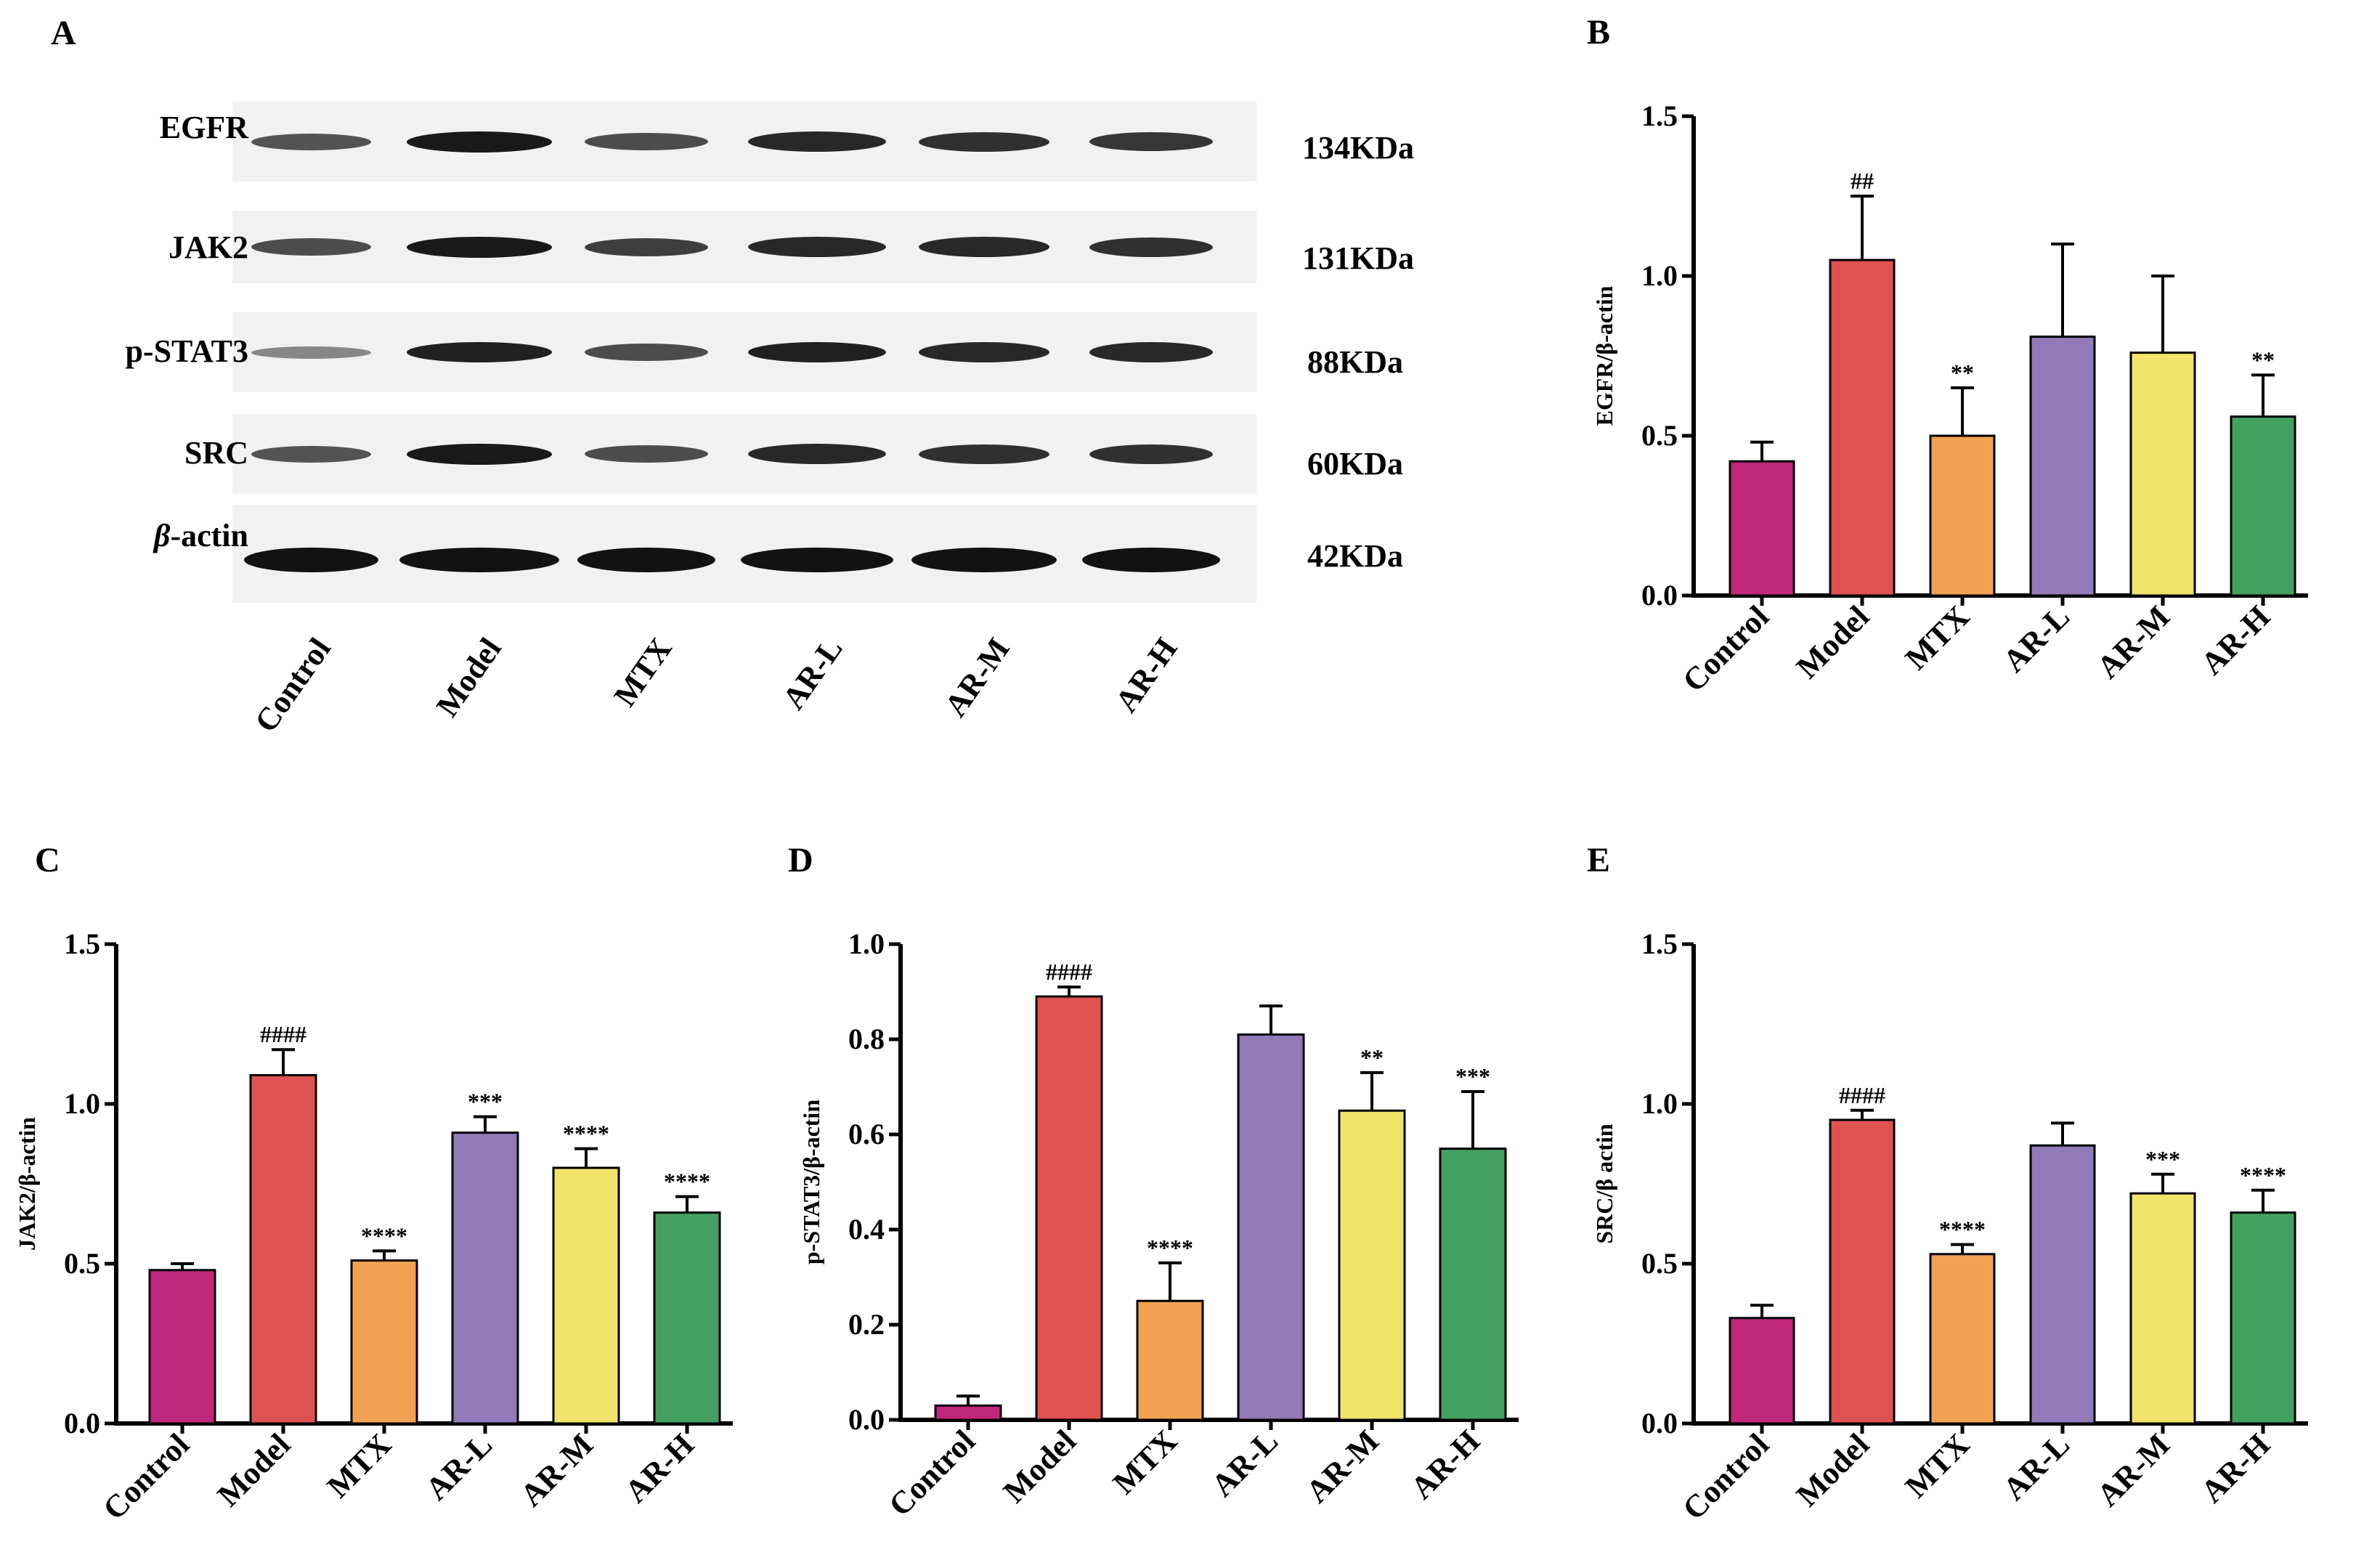 The height and width of the screenshot is (1568, 2356). Describe the element at coordinates (203, 127) in the screenshot. I see `protein-label-egfr: EGFR` at that location.